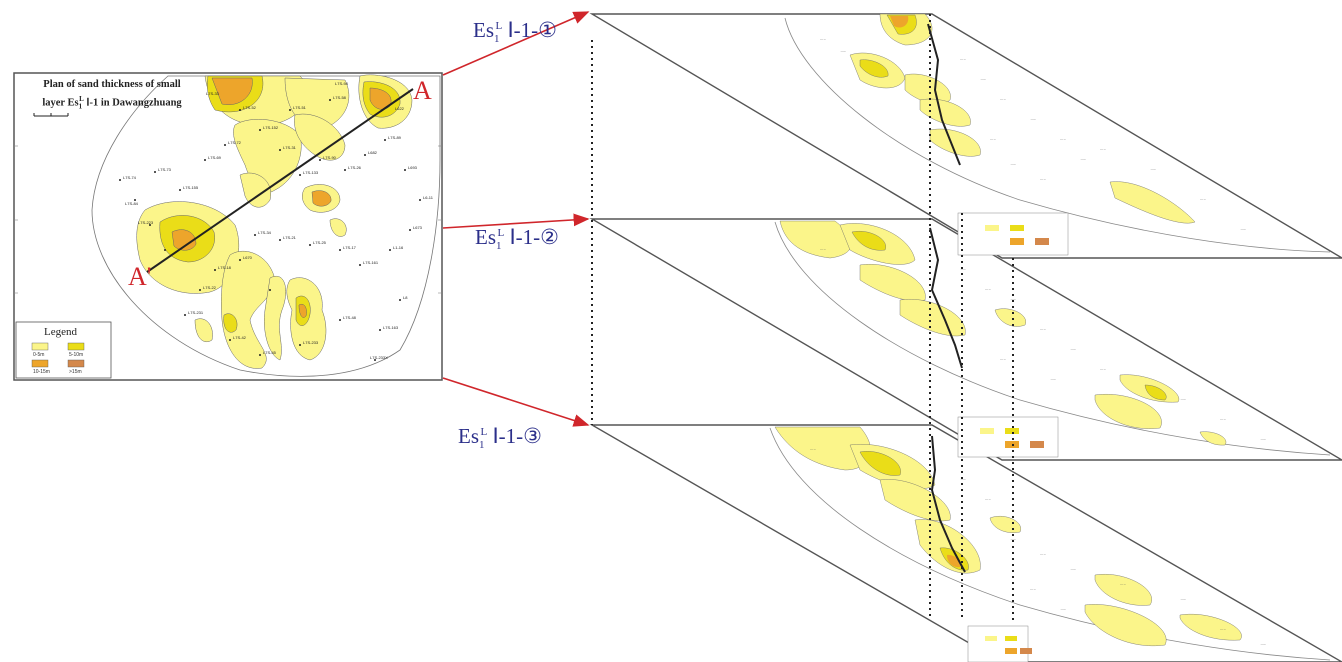 The width and height of the screenshot is (1342, 662). What do you see at coordinates (355, 167) in the screenshot?
I see `svg-text: L7S-26` at bounding box center [355, 167].